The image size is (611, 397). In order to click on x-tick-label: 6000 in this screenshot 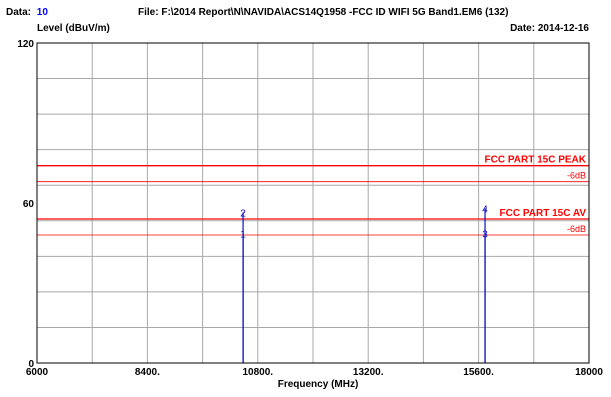, I will do `click(37, 372)`.